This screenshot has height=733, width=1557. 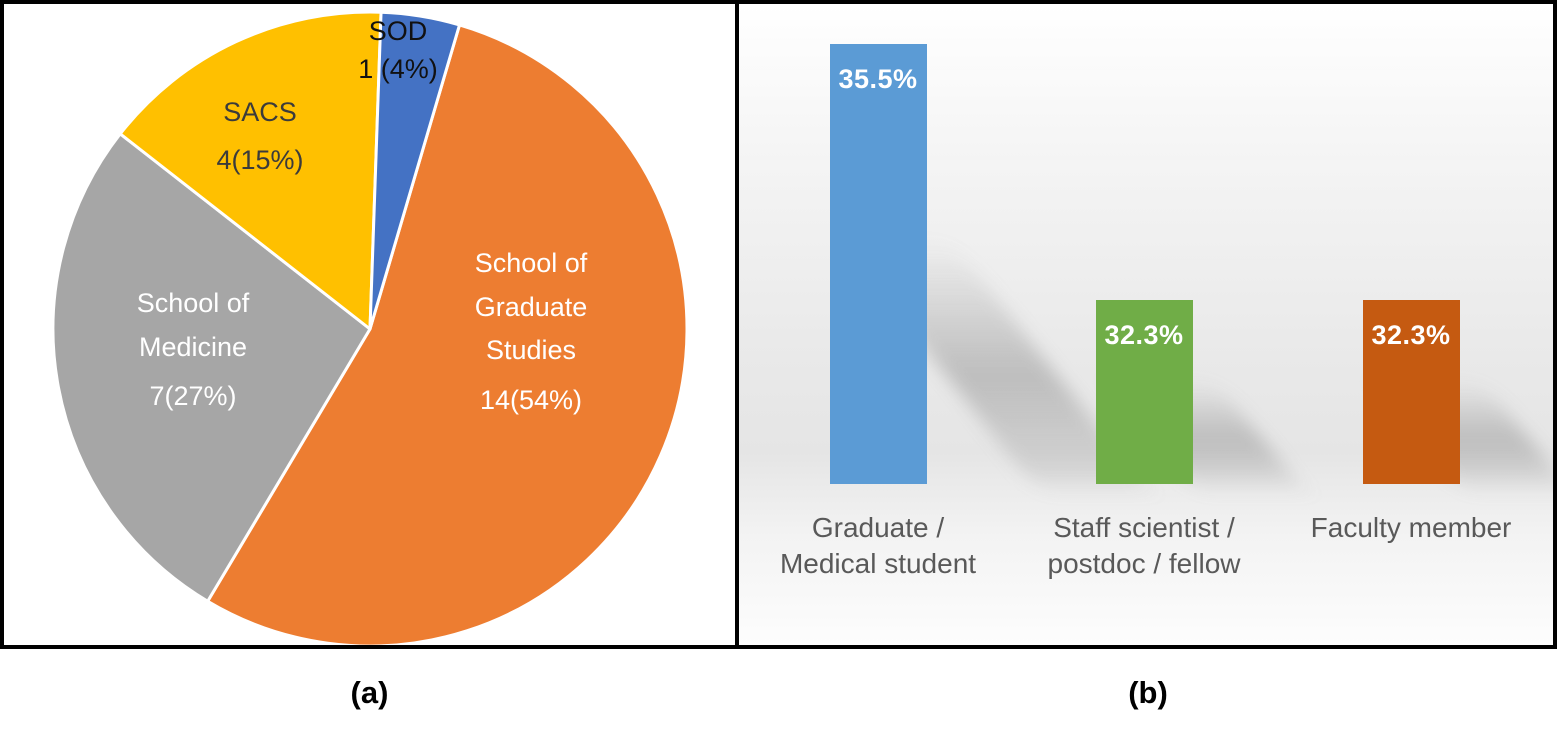 I want to click on caption-cell-a: (a), so click(x=369, y=680).